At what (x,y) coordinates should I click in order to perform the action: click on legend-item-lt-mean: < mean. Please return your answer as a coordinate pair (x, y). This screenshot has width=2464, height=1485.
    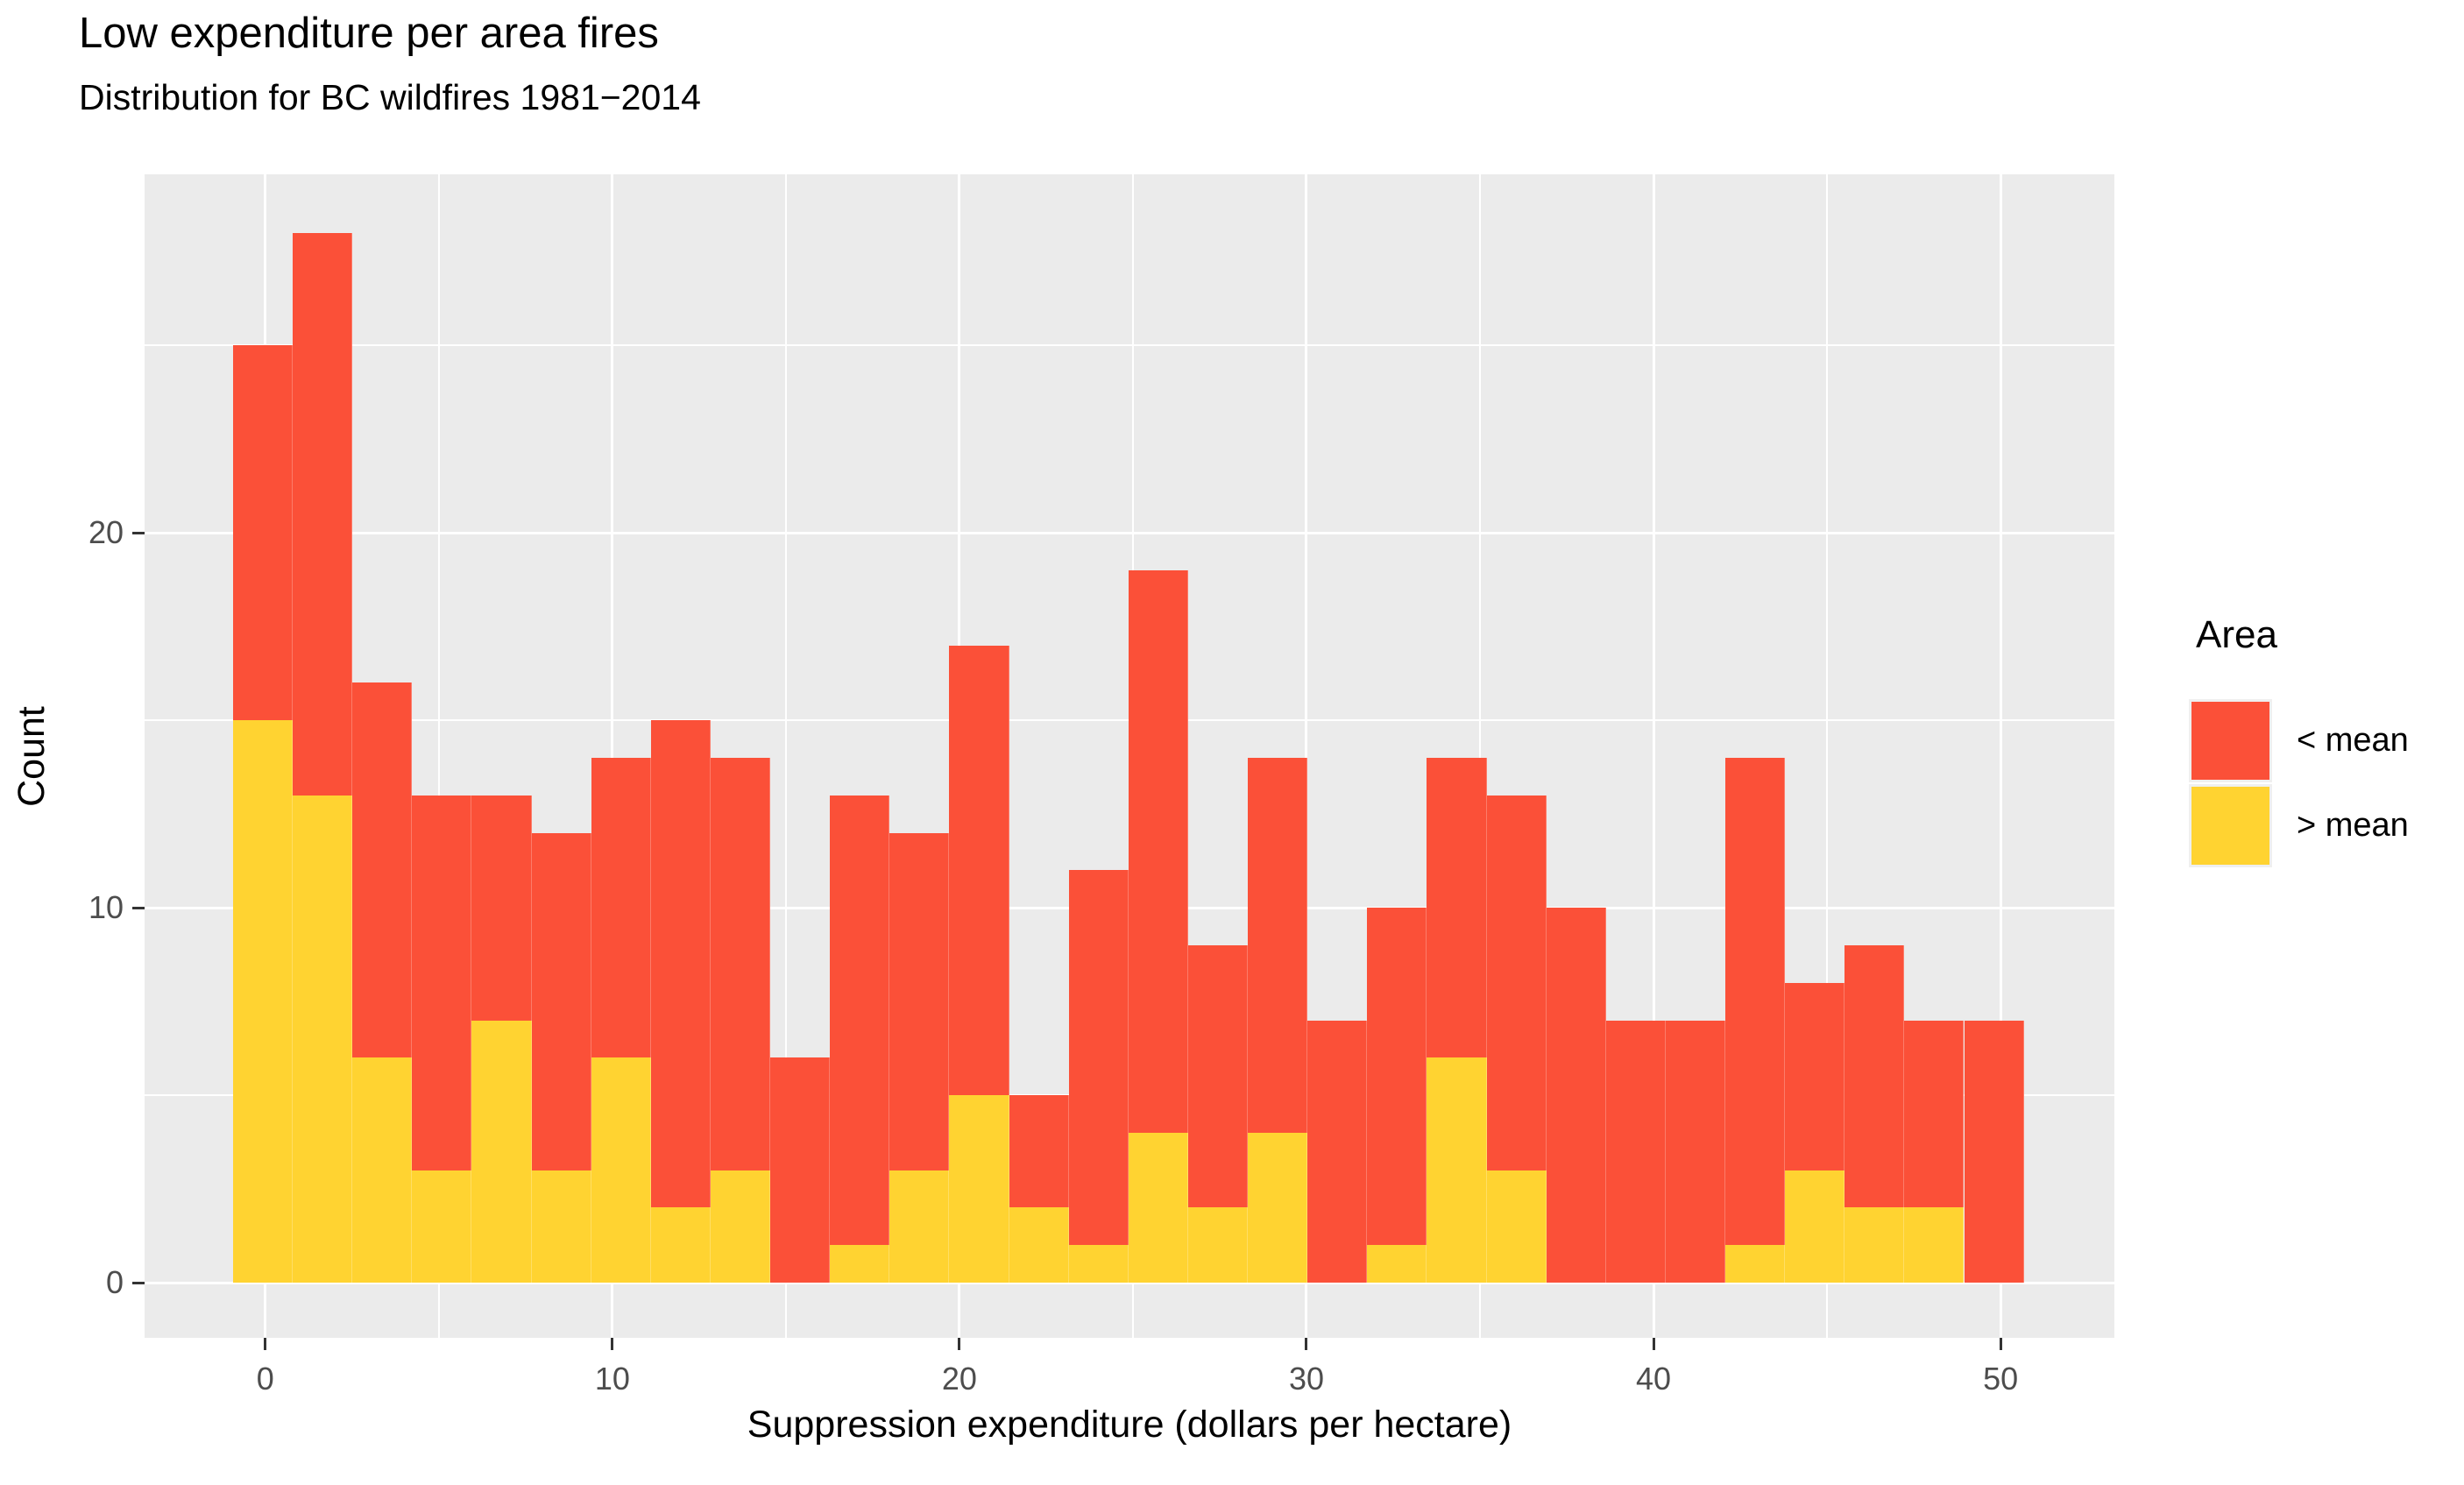
    Looking at the image, I should click on (2326, 740).